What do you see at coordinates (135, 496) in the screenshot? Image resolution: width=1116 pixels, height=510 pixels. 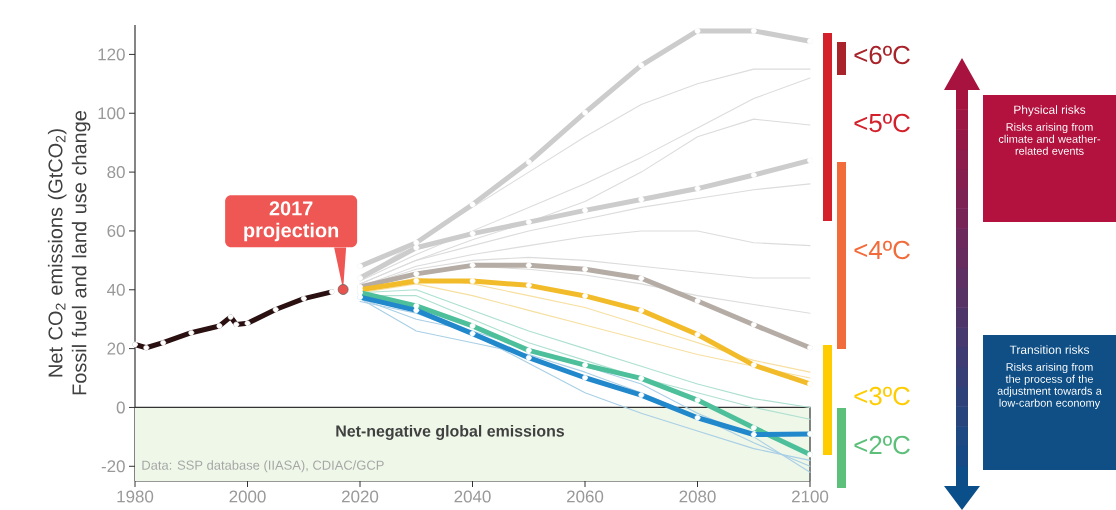 I see `x-tick-label: 1980` at bounding box center [135, 496].